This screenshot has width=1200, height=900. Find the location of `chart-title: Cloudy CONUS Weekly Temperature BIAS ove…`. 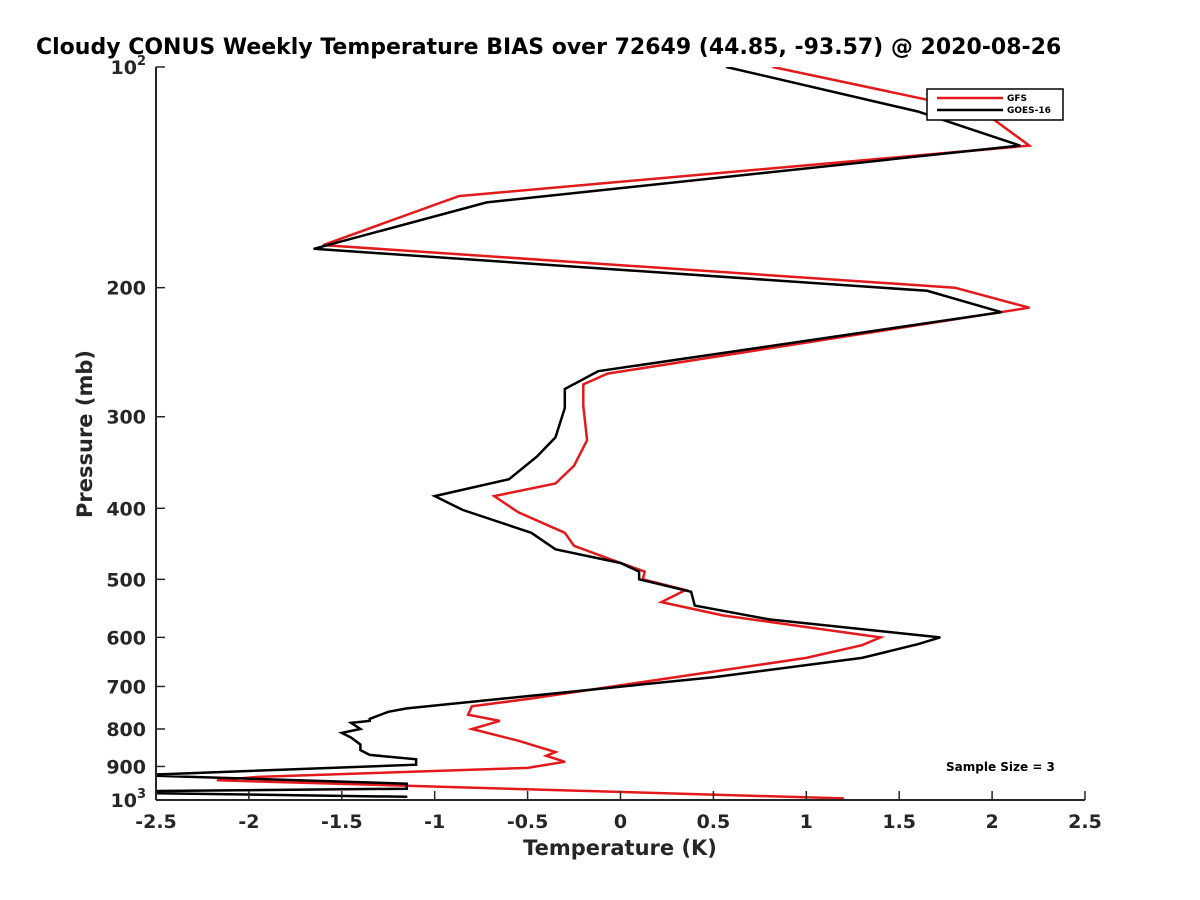

chart-title: Cloudy CONUS Weekly Temperature BIAS ove… is located at coordinates (548, 47).